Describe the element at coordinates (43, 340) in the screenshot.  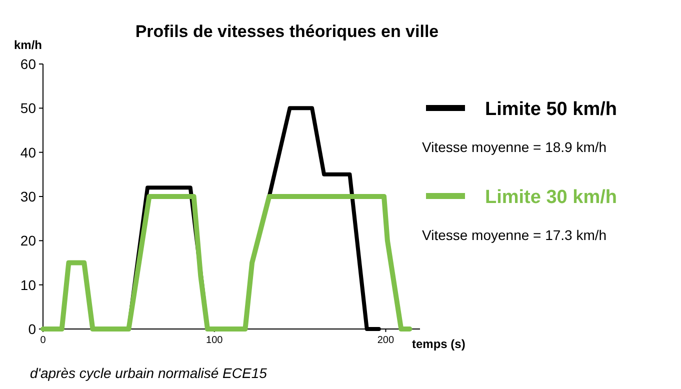
I see `x-tick-label: 0` at that location.